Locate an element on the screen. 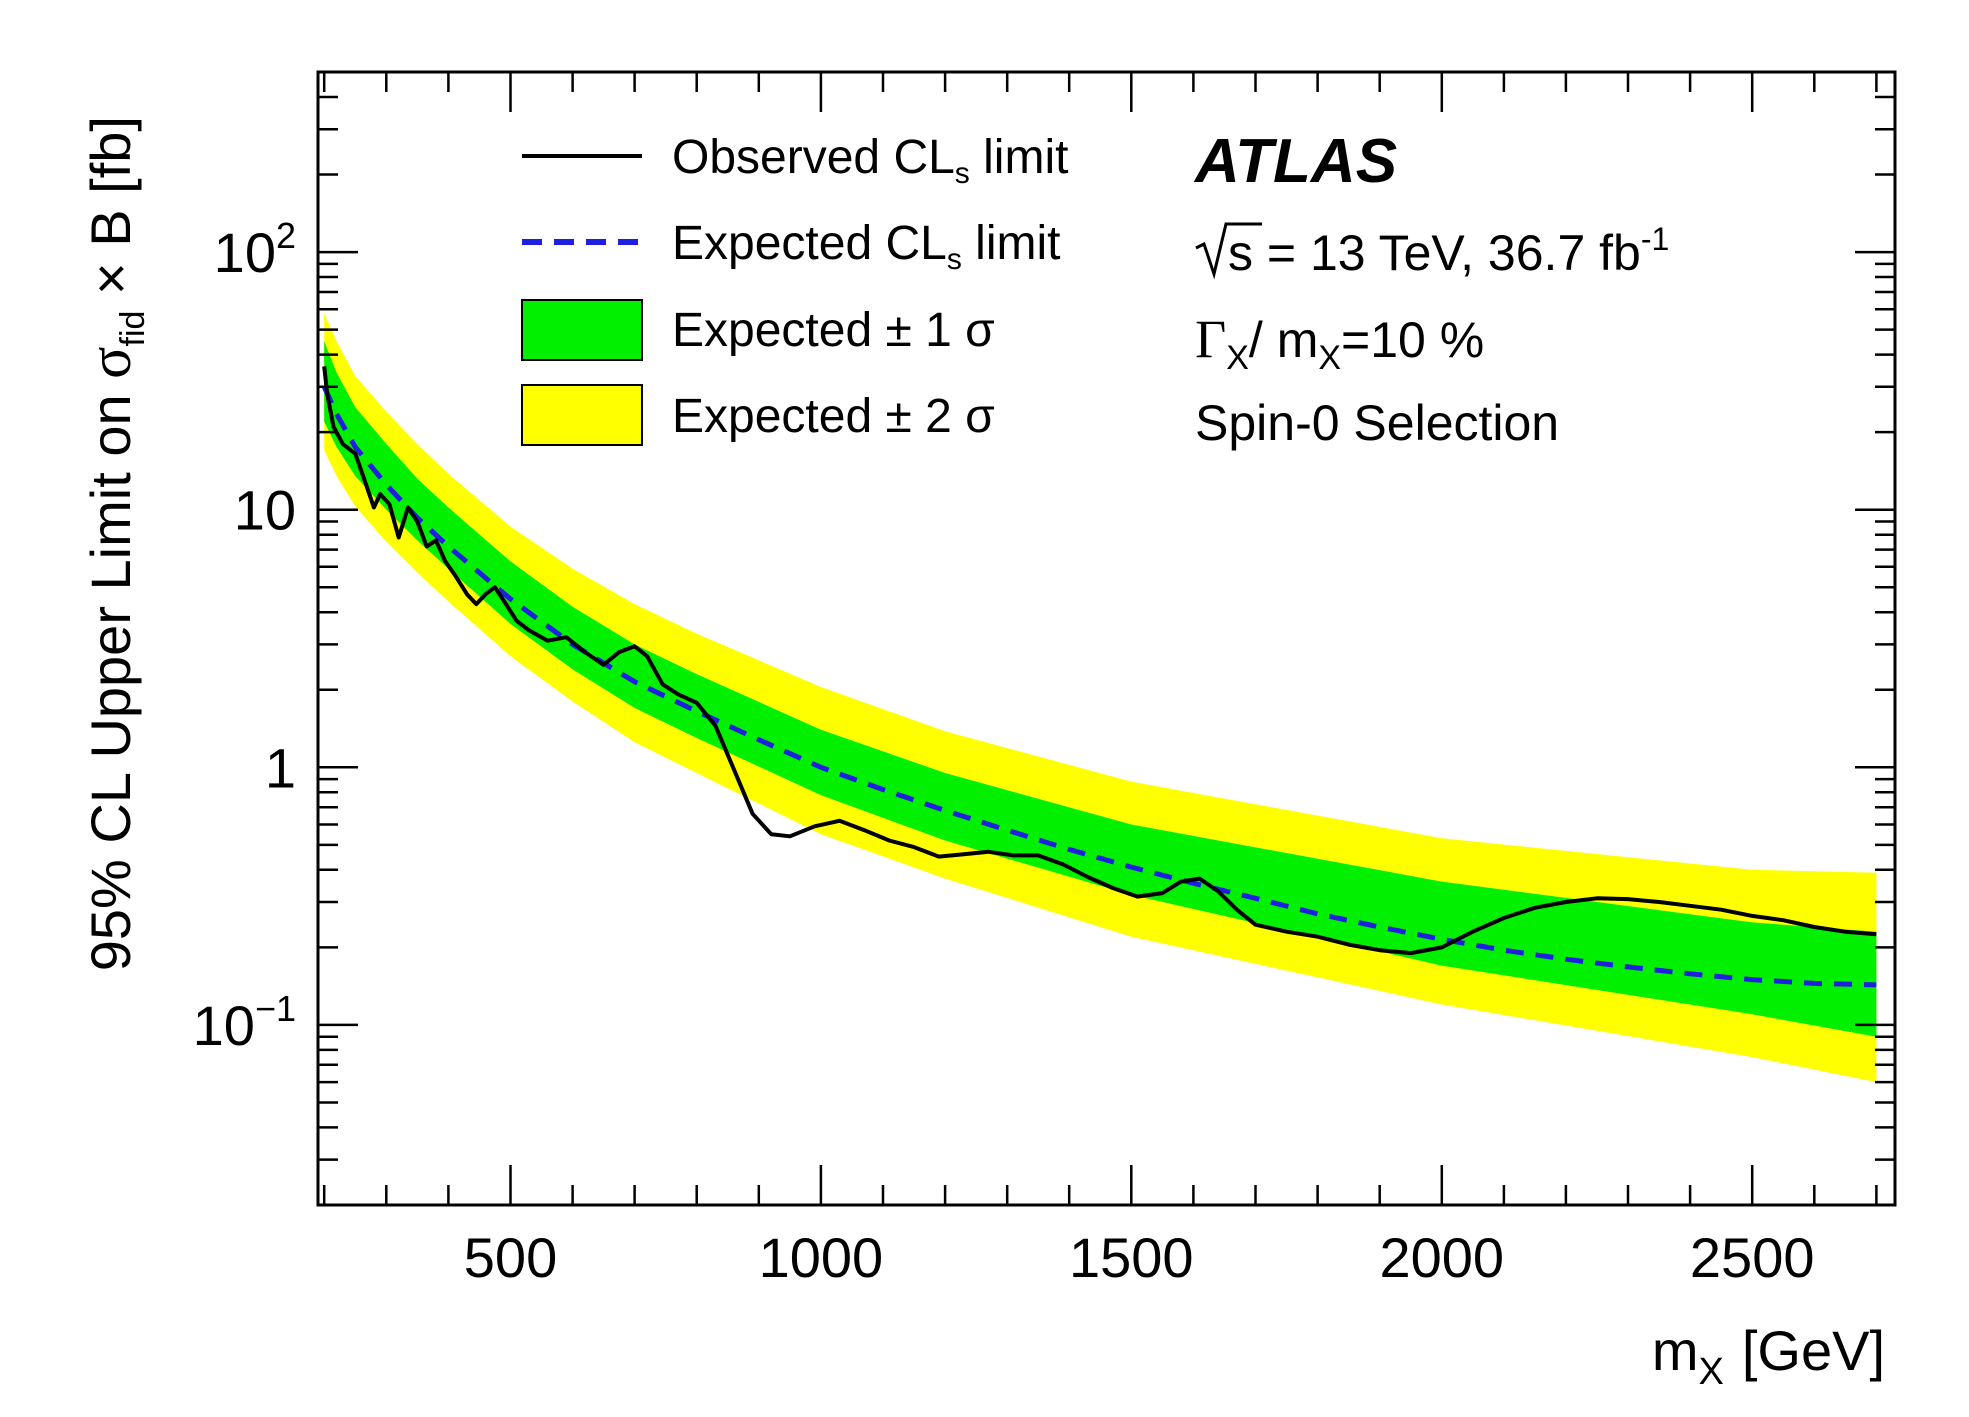  y-tick-label: 10² is located at coordinates (255, 249).